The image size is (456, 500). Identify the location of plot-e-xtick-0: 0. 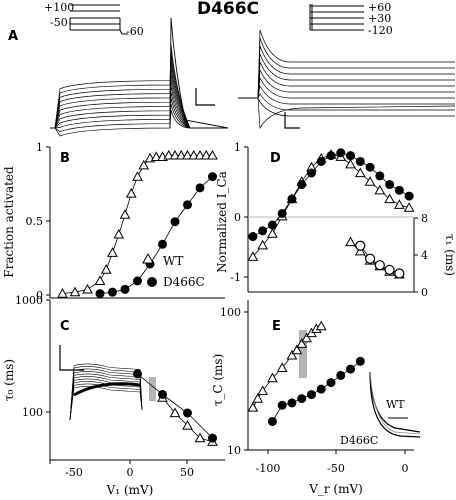
(405, 468).